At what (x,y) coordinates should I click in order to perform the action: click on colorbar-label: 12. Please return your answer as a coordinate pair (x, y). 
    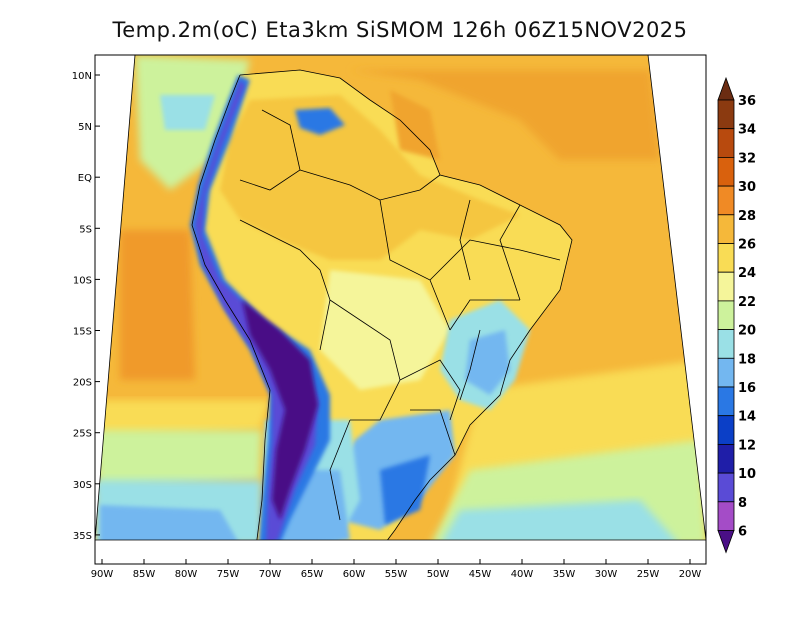
    Looking at the image, I should click on (747, 445).